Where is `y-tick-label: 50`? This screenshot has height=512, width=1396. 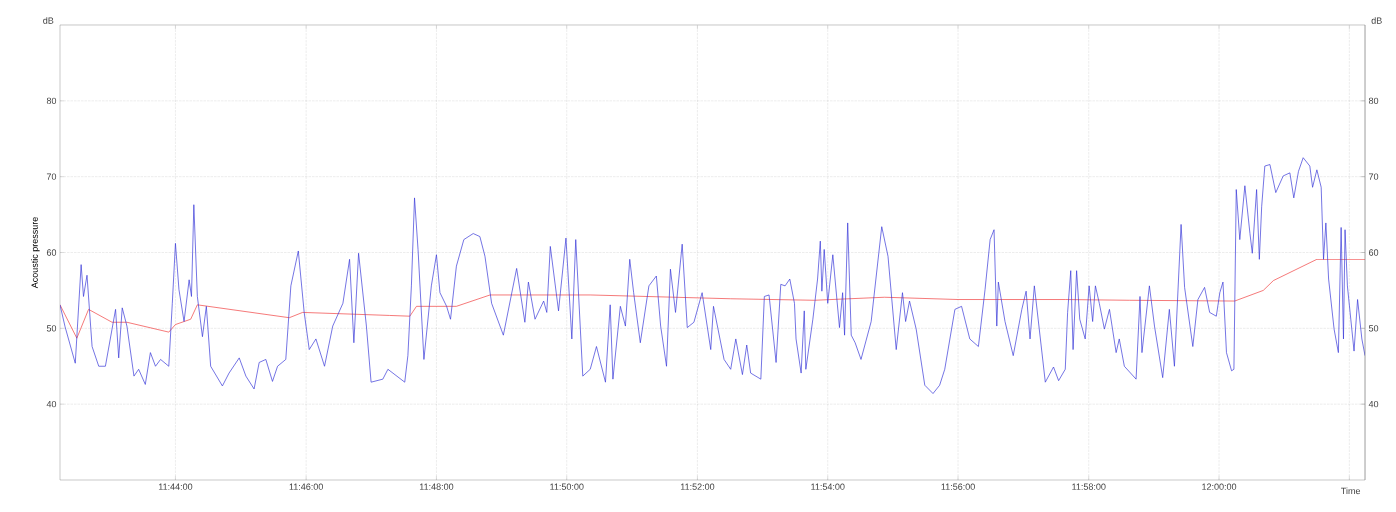 y-tick-label: 50 is located at coordinates (51, 328).